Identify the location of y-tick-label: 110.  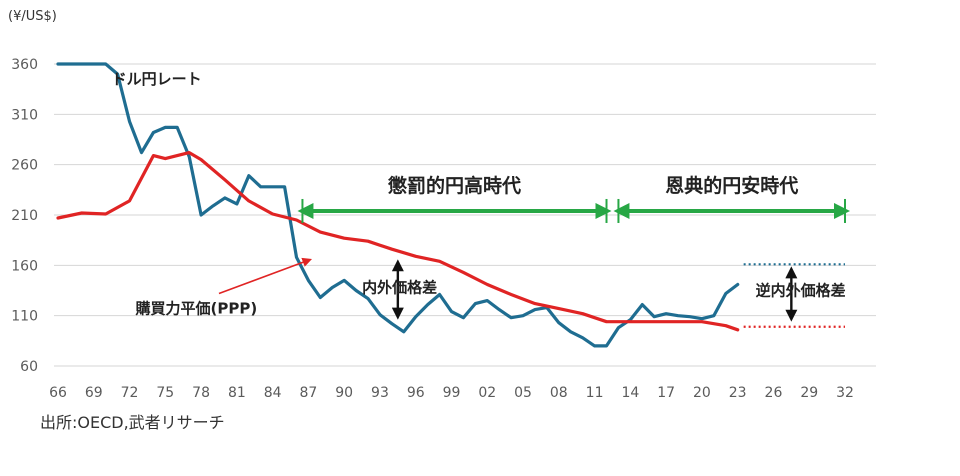
(24, 317).